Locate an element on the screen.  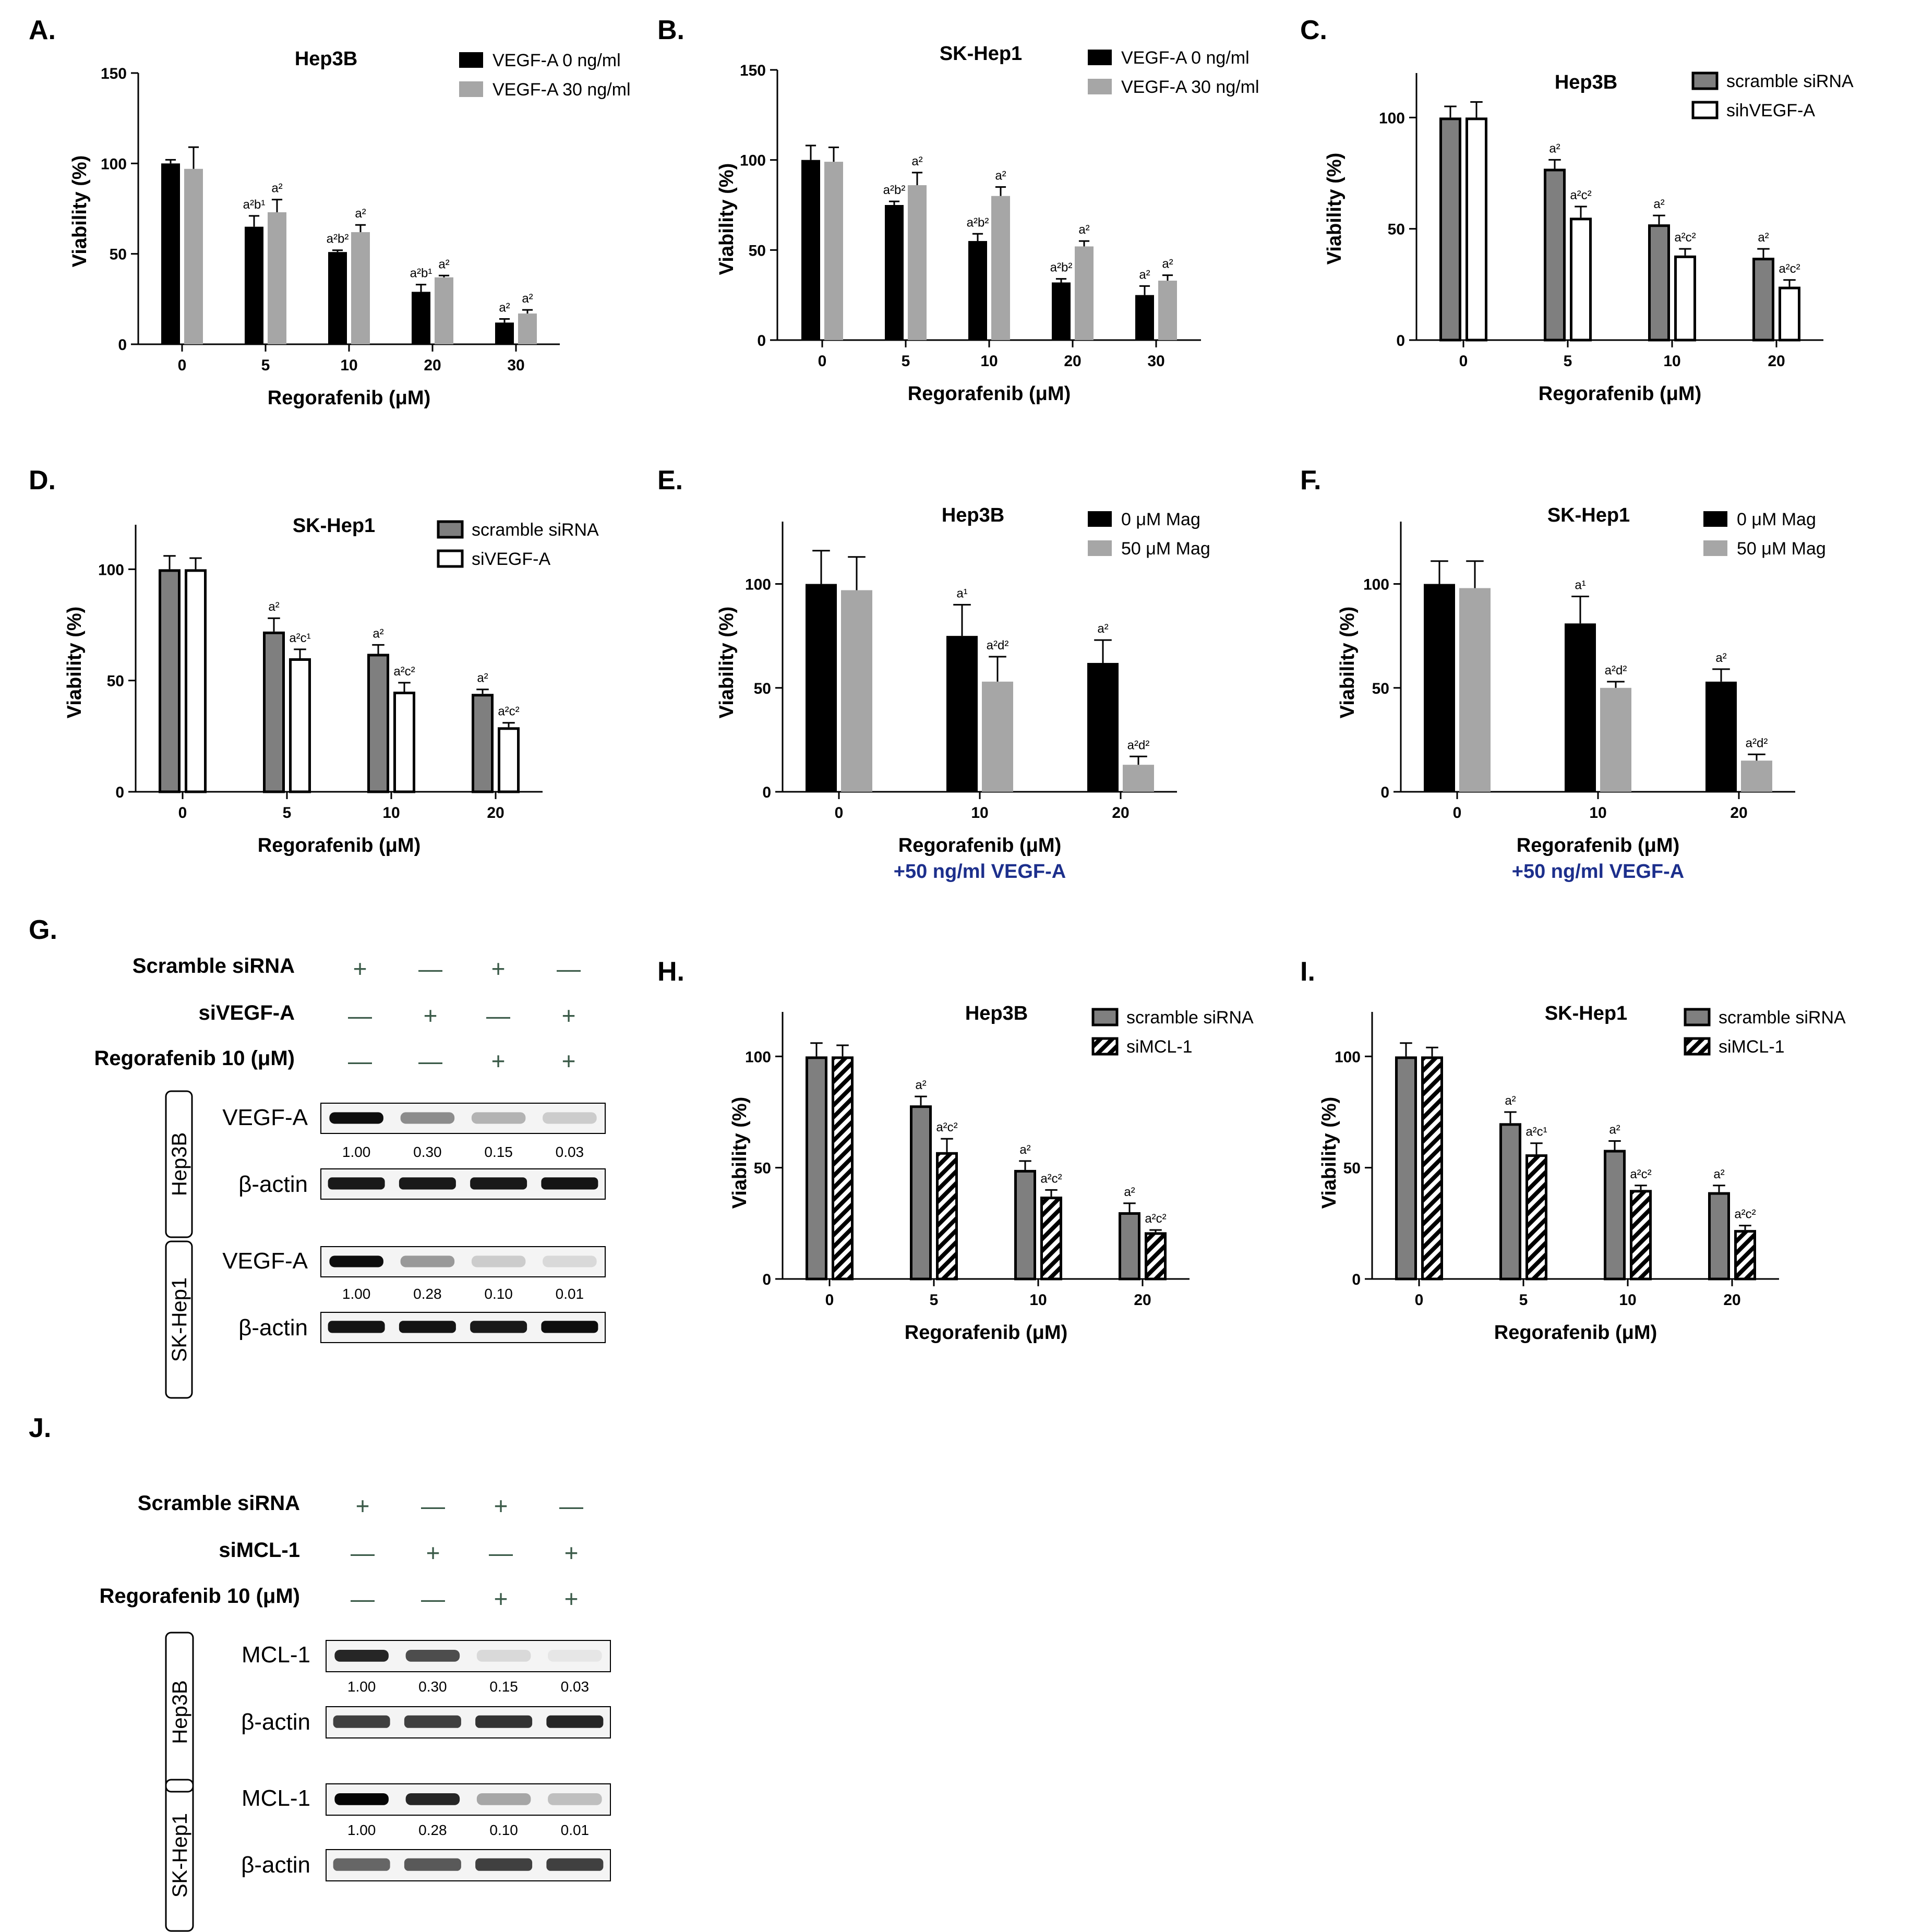
cell-line-frame is located at coordinates (179, 1164).